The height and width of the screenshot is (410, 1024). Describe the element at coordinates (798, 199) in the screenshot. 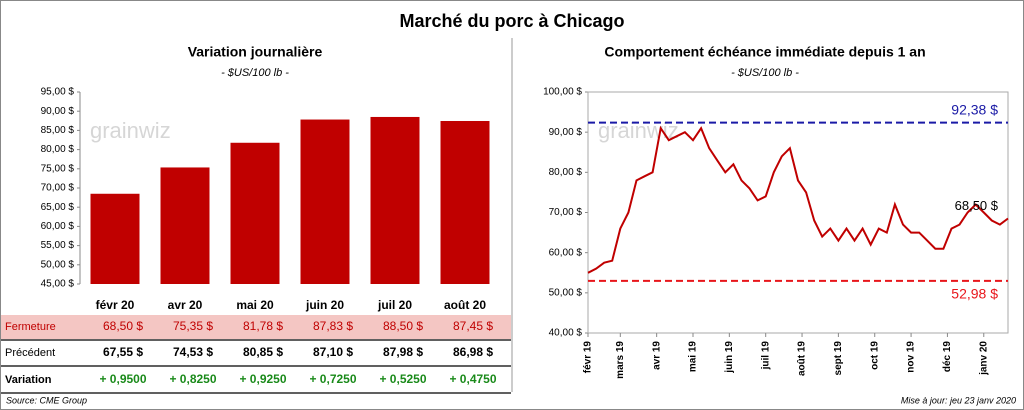

I see `price-line` at that location.